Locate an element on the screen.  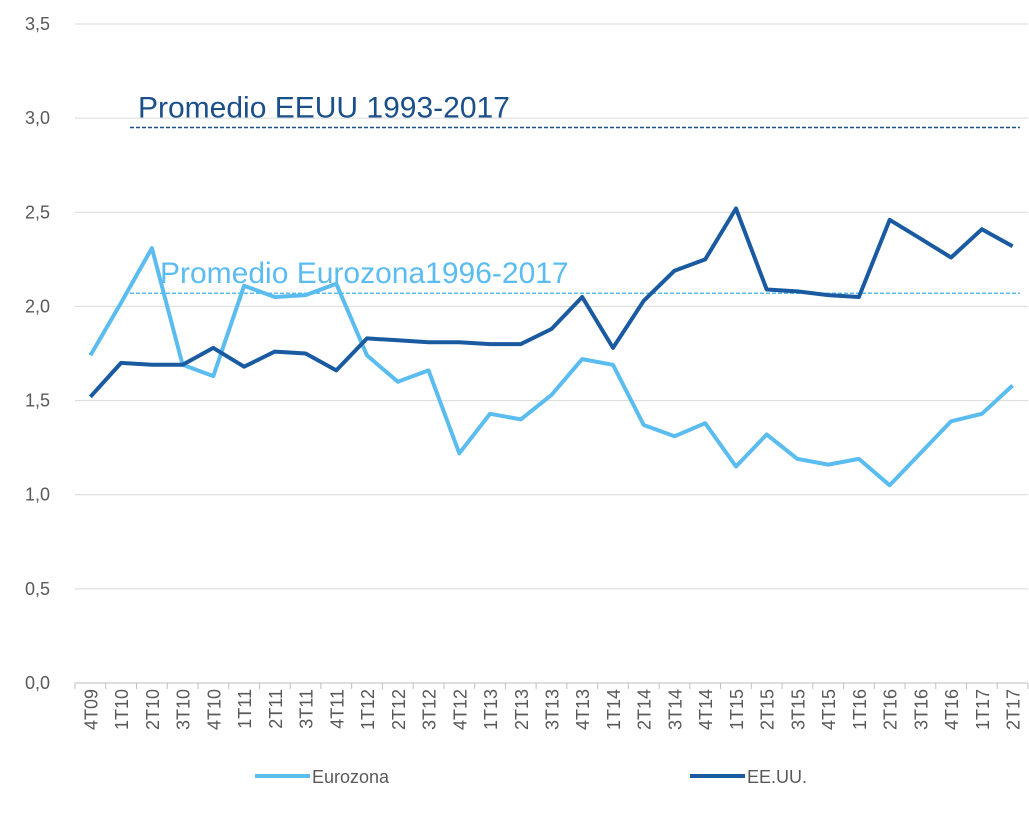
y-tick-label: 1,0 is located at coordinates (37, 495).